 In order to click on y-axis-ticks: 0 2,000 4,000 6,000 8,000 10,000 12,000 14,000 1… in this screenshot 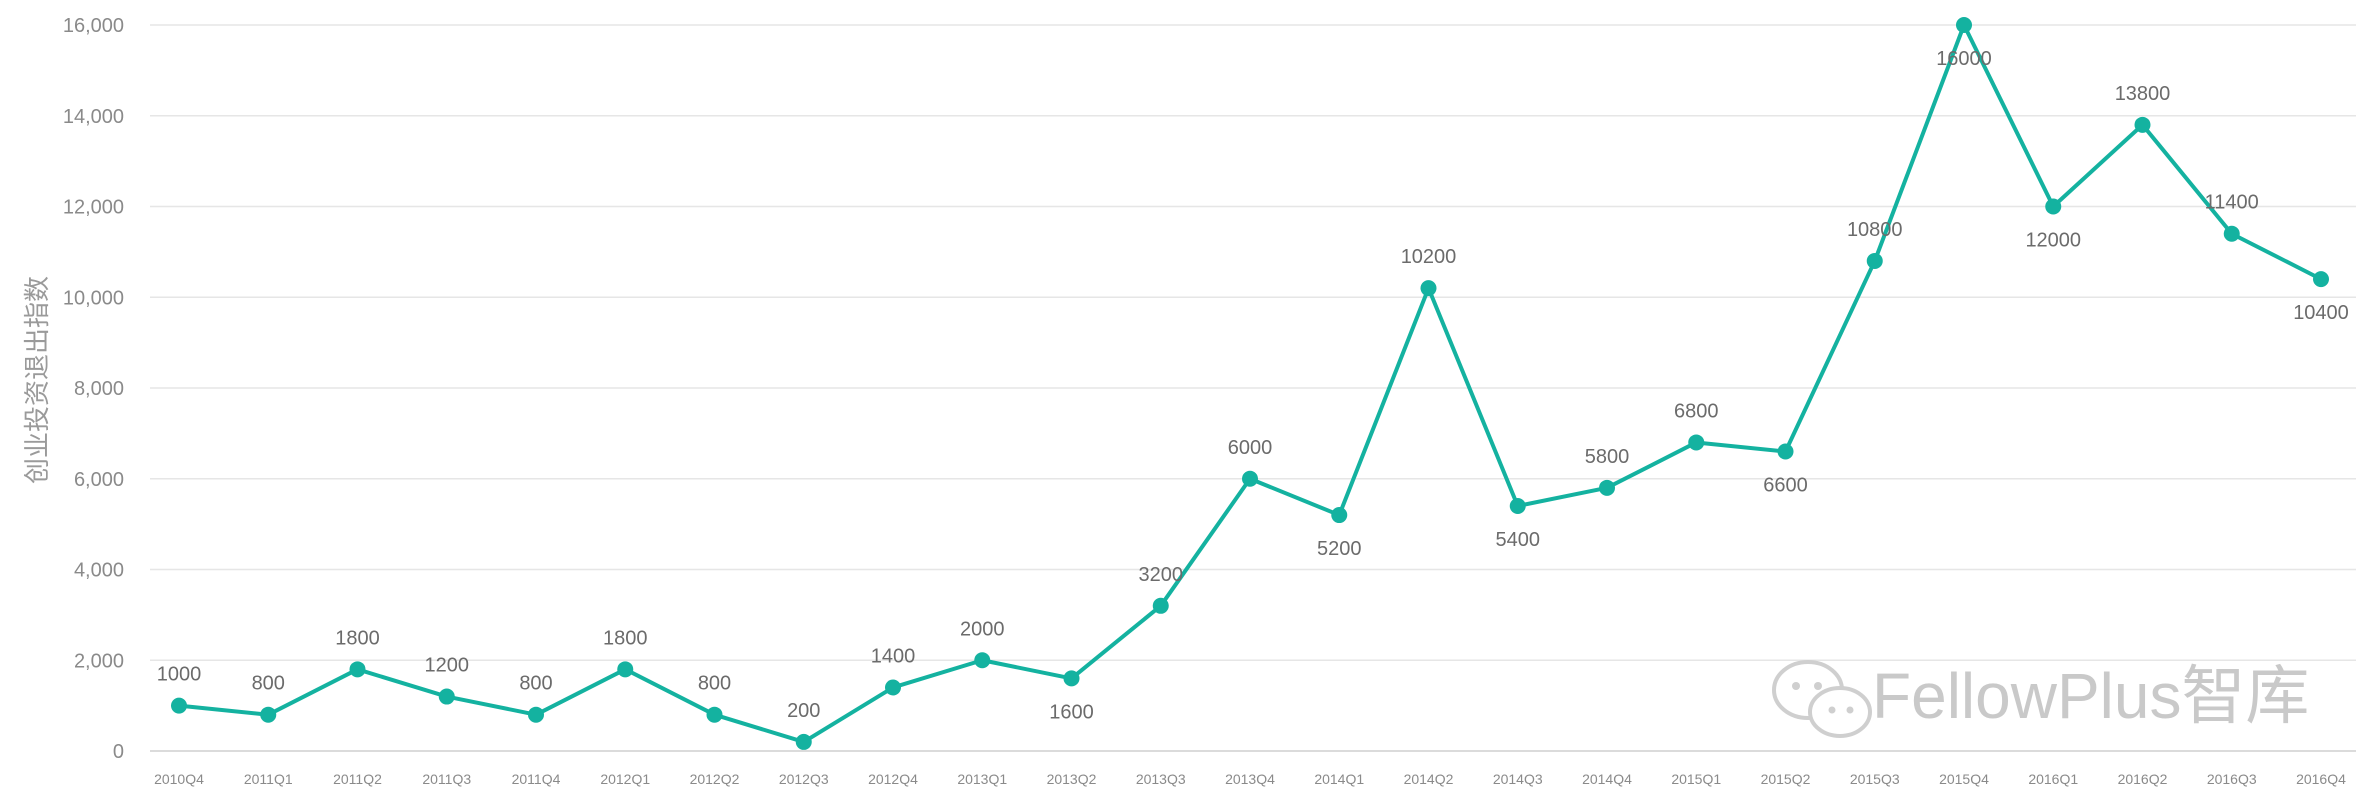, I will do `click(93, 389)`.